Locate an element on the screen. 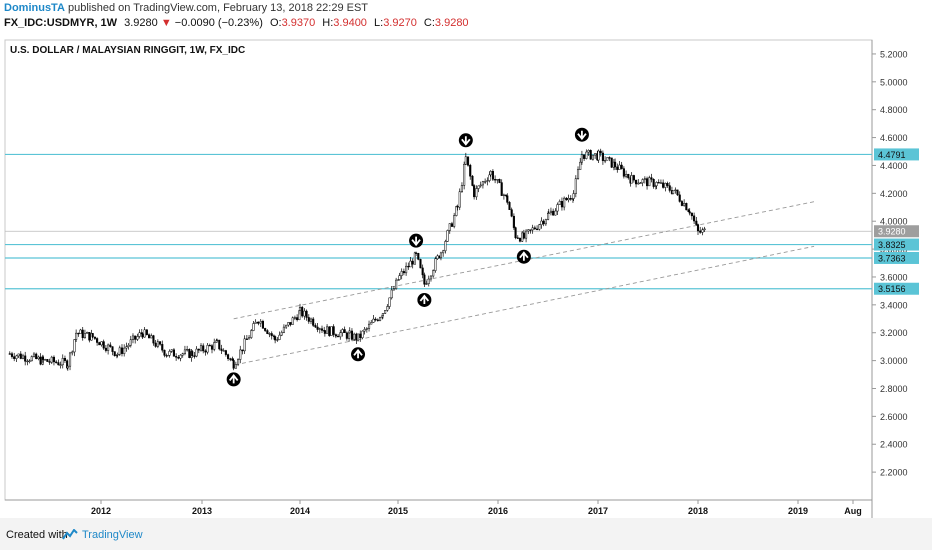  x-tick-label: 2014 is located at coordinates (300, 511).